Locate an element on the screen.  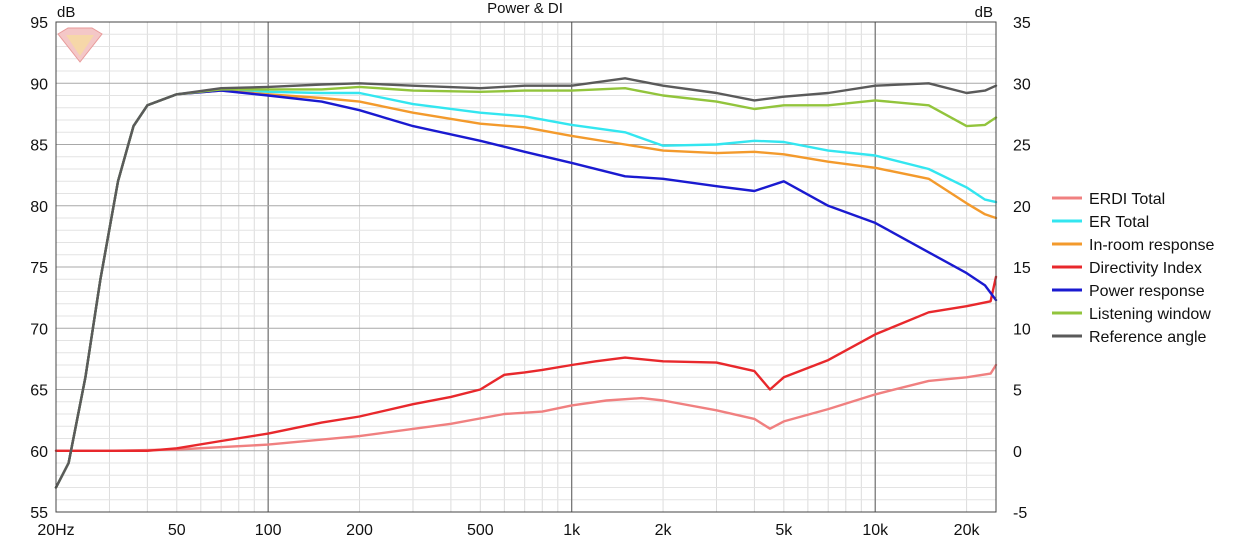
legend-label: ER Total is located at coordinates (1119, 222).